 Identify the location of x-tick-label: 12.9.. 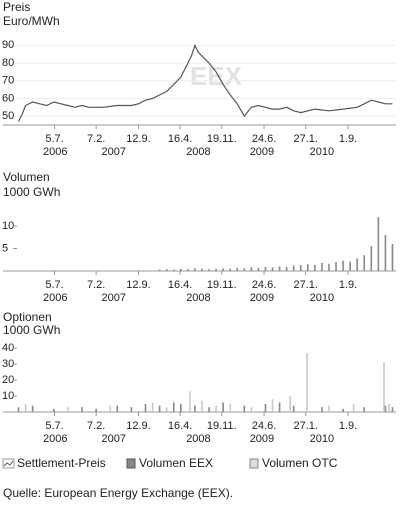
(138, 285).